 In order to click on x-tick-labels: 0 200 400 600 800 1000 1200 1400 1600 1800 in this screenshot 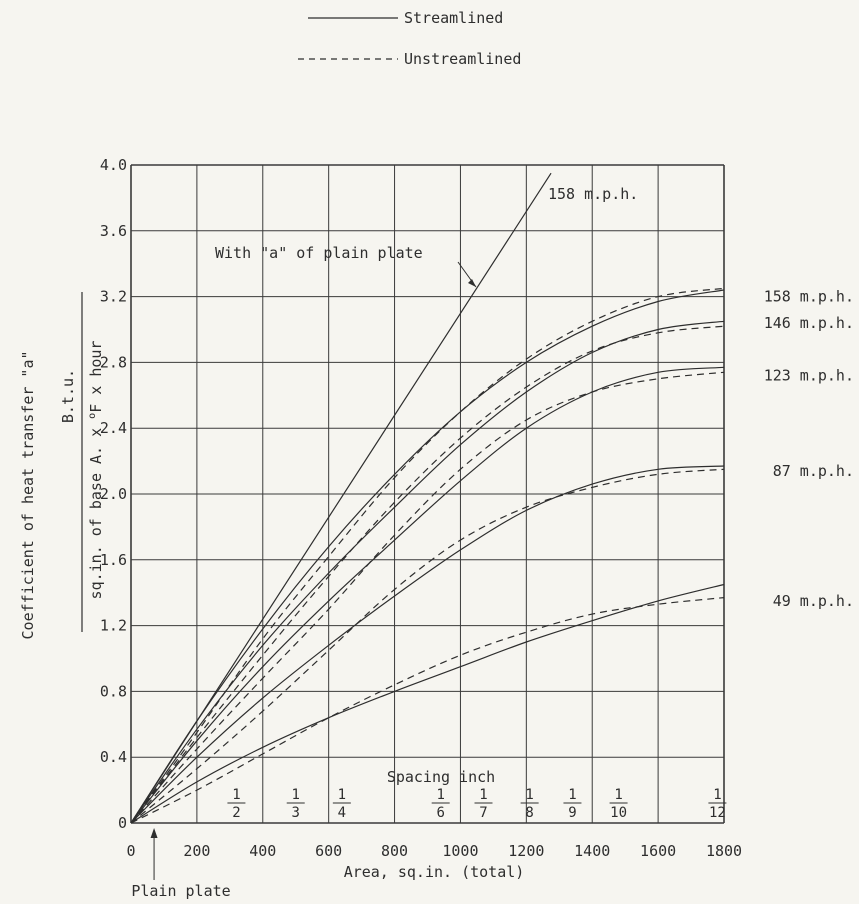, I will do `click(434, 851)`.